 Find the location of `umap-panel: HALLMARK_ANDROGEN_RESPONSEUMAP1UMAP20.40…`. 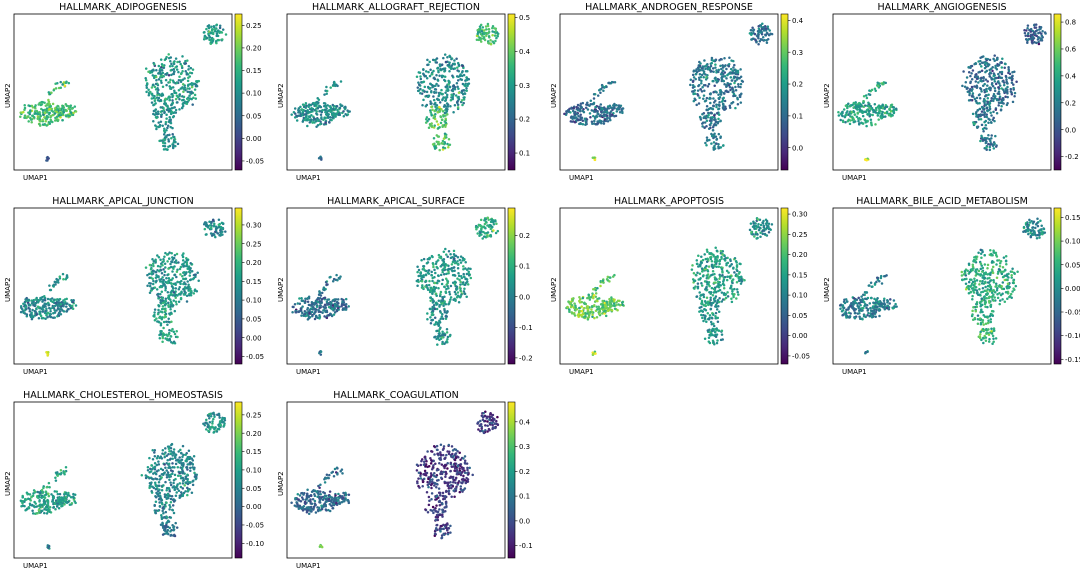

umap-panel: HALLMARK_ANDROGEN_RESPONSEUMAP1UMAP20.40… is located at coordinates (677, 92).